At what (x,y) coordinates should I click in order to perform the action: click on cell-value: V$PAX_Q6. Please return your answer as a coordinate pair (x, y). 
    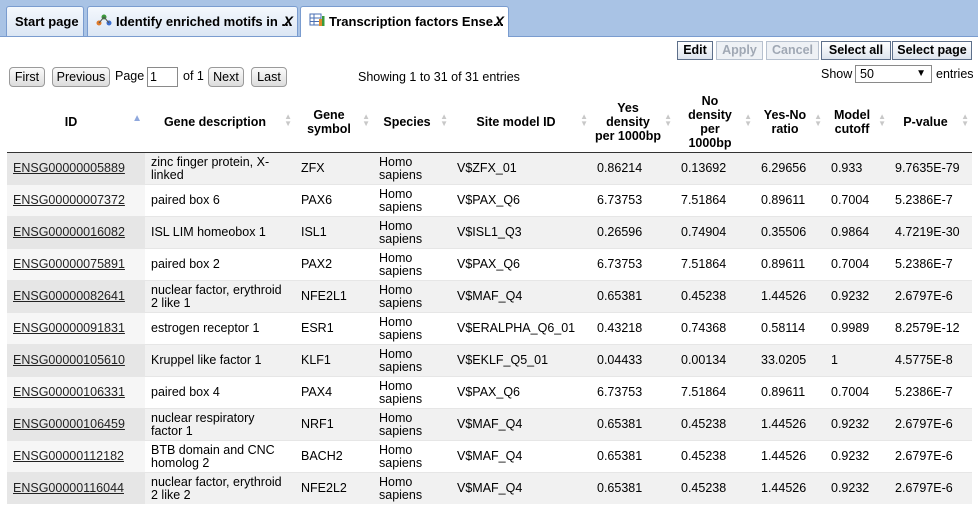
    Looking at the image, I should click on (489, 264).